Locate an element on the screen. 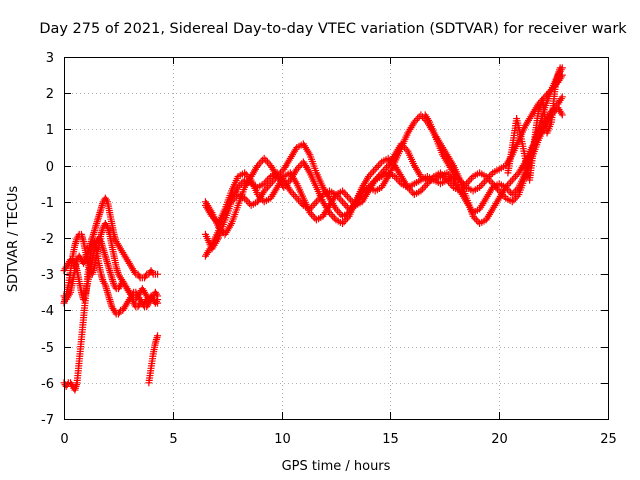 This screenshot has width=640, height=480. x-tick-label: 15 is located at coordinates (390, 439).